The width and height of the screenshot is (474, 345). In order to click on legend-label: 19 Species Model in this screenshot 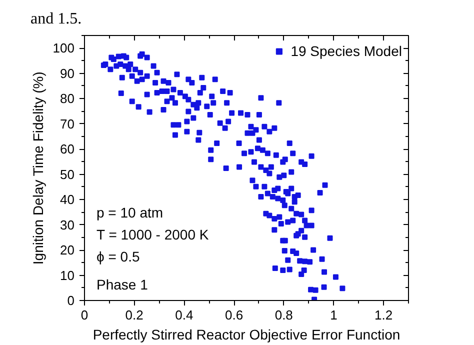, I will do `click(346, 51)`.